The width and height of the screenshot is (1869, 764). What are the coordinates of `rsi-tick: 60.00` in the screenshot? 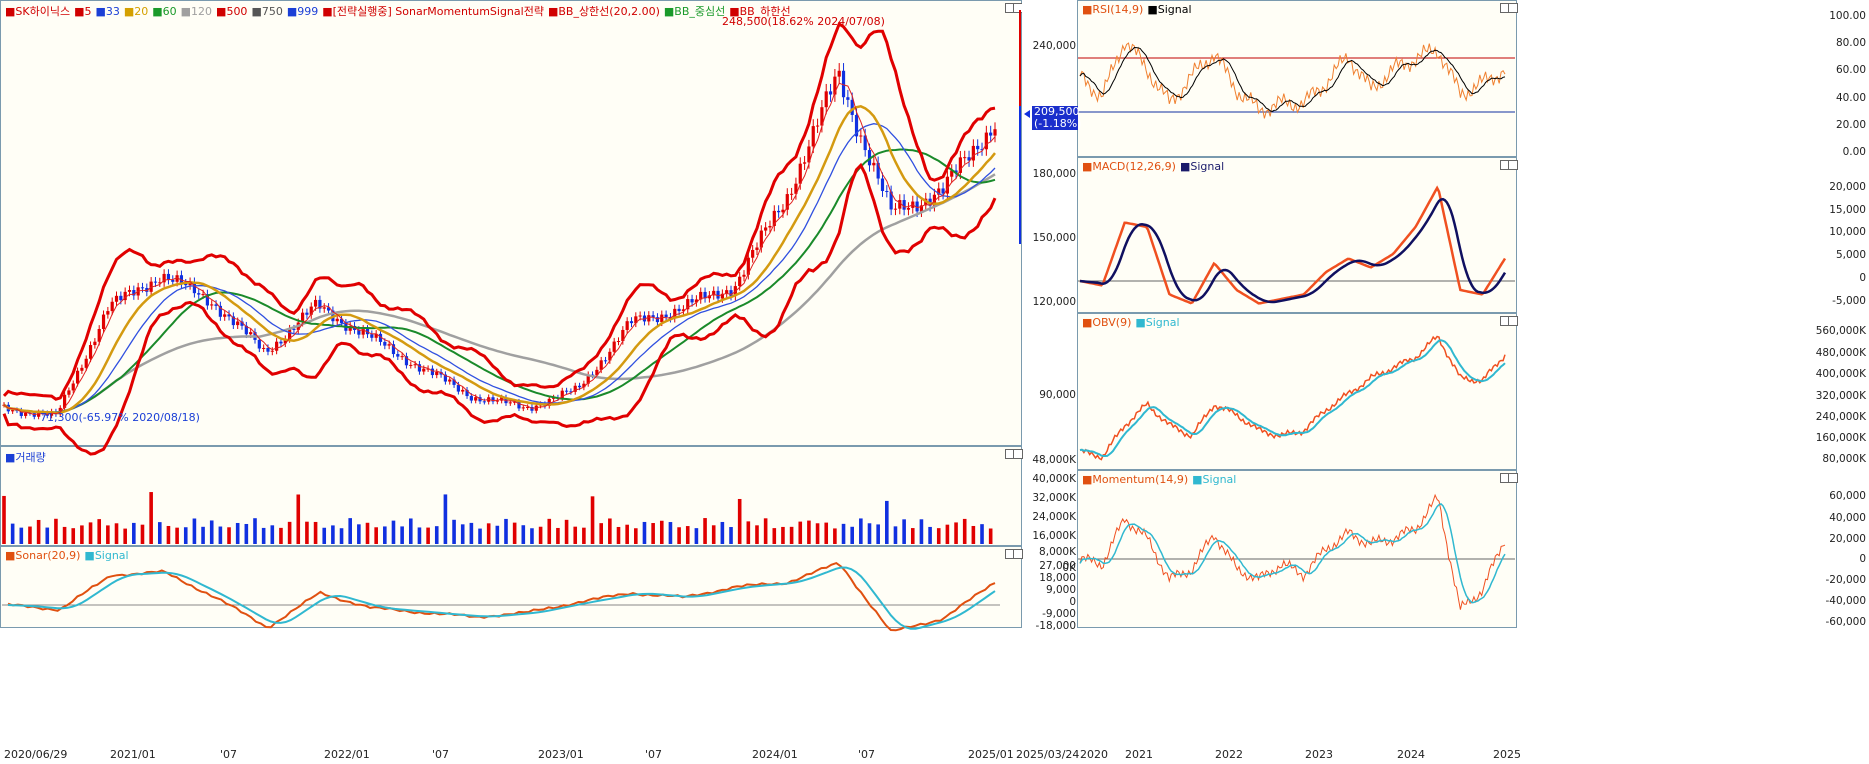 It's located at (1850, 70).